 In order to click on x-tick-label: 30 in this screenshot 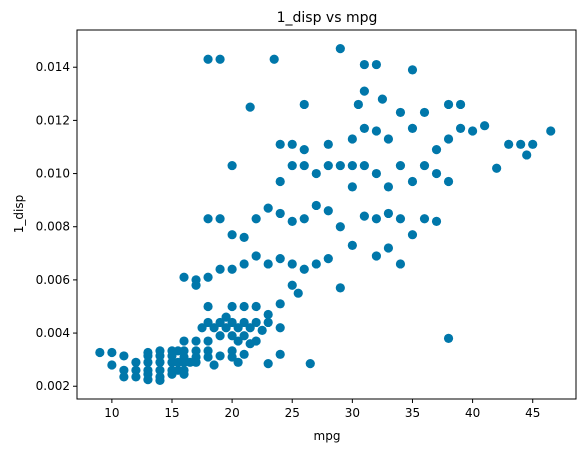, I will do `click(352, 413)`.